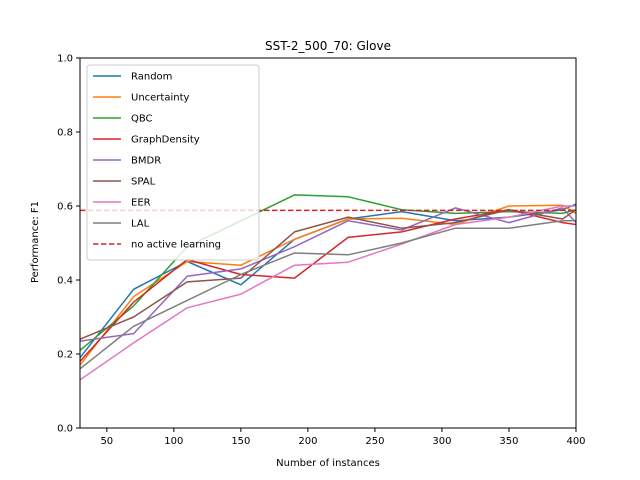 This screenshot has width=640, height=480. Describe the element at coordinates (65, 59) in the screenshot. I see `y-tick-label: 1.0` at that location.